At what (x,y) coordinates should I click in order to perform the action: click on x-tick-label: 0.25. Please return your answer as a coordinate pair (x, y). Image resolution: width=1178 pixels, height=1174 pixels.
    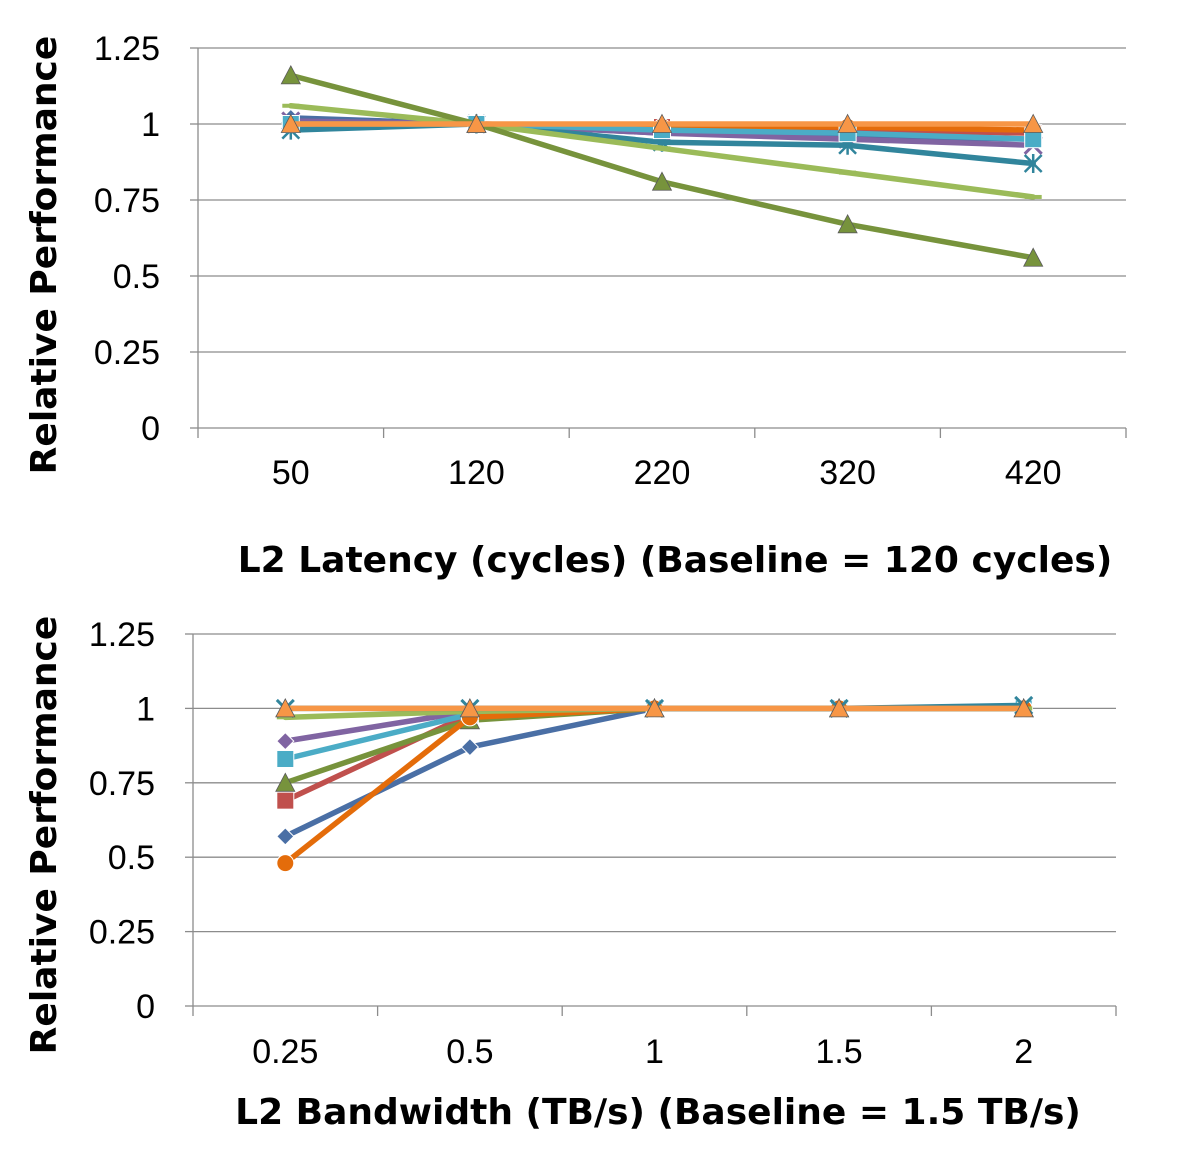
    Looking at the image, I should click on (285, 1052).